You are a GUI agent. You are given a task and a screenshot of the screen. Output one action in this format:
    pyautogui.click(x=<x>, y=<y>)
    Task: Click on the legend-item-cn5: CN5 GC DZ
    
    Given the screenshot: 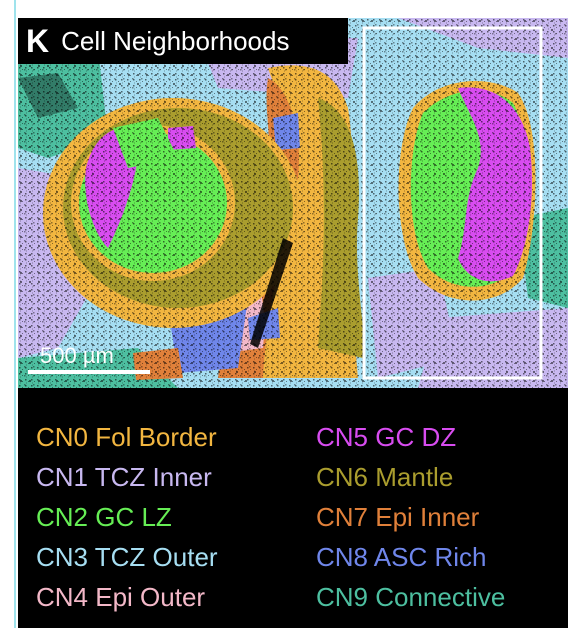 What is the action you would take?
    pyautogui.click(x=386, y=437)
    